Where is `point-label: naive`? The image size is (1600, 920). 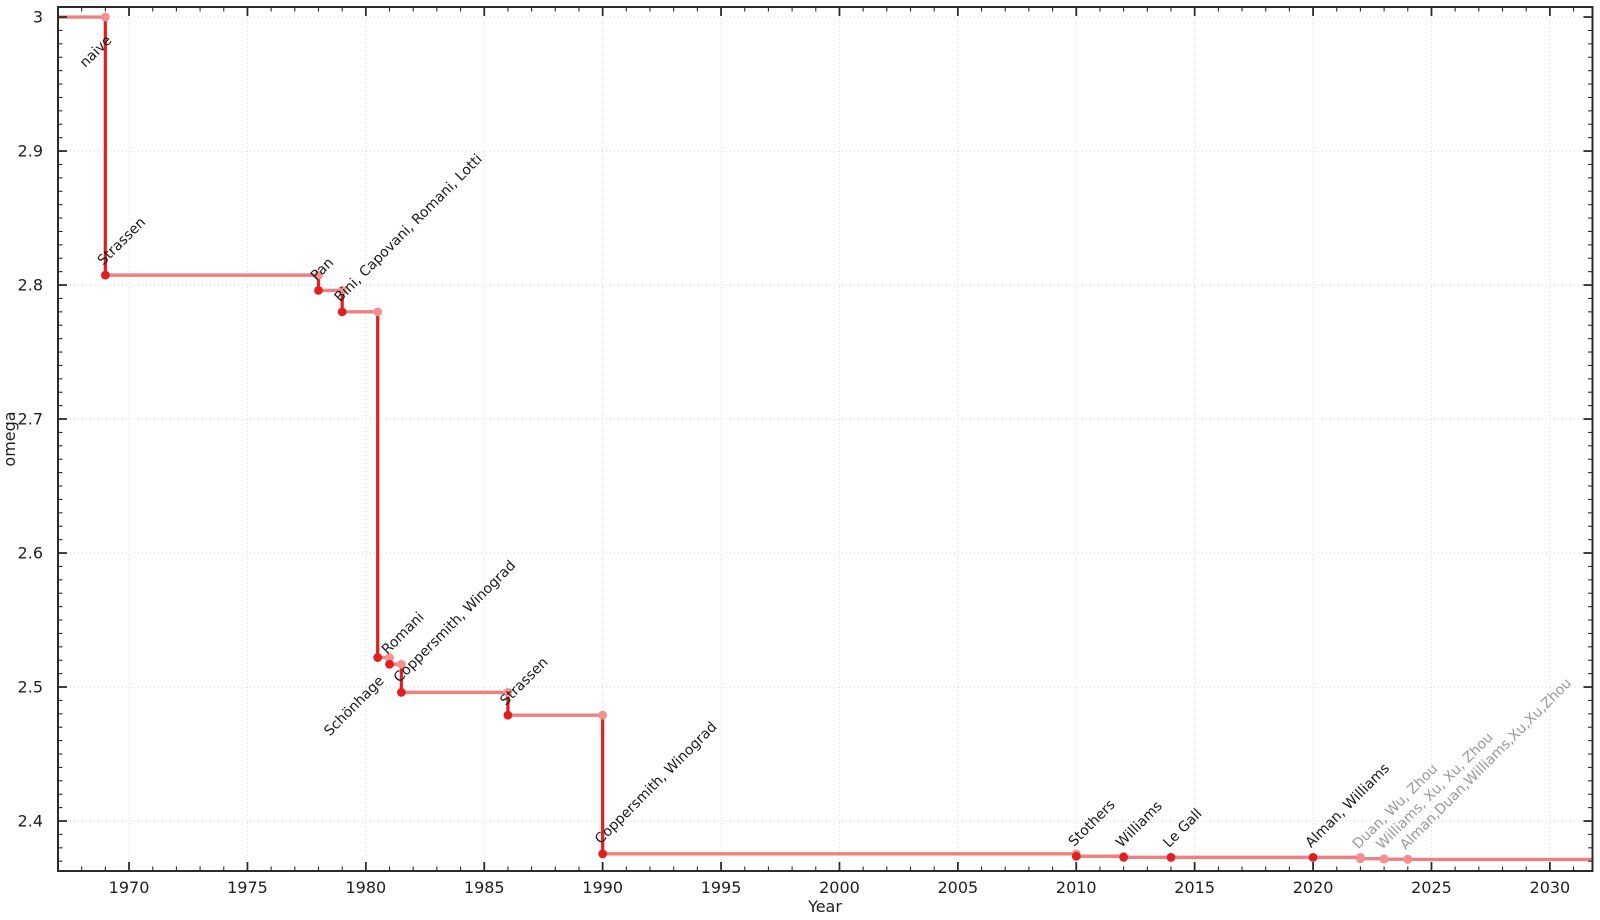
point-label: naive is located at coordinates (96, 52).